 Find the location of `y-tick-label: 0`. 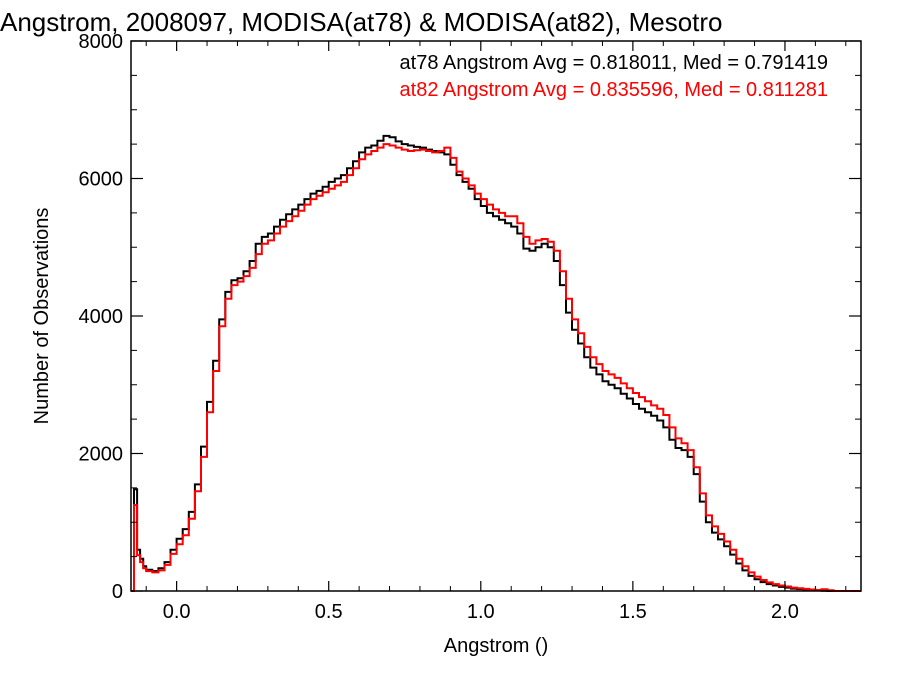

y-tick-label: 0 is located at coordinates (117, 592).